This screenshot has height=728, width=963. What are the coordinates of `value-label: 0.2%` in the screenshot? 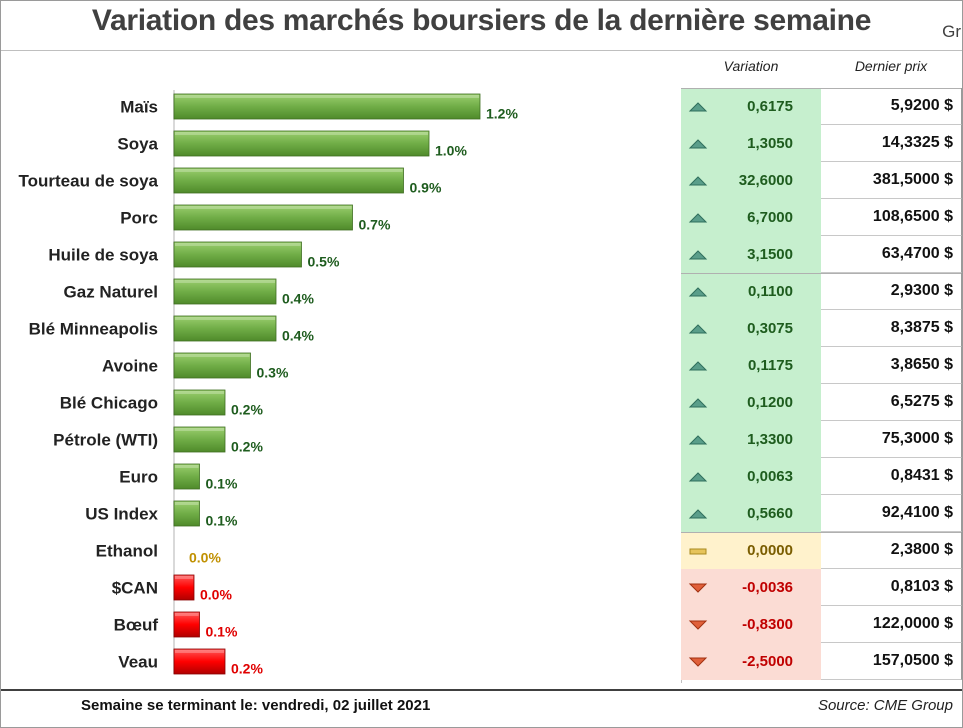 It's located at (247, 447).